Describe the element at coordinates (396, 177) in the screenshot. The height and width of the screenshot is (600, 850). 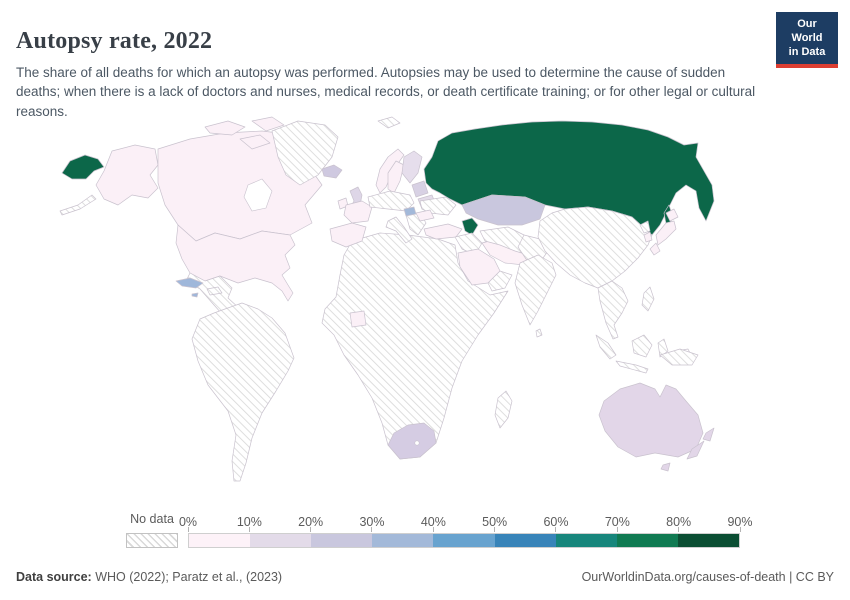
I see `country-sweden` at that location.